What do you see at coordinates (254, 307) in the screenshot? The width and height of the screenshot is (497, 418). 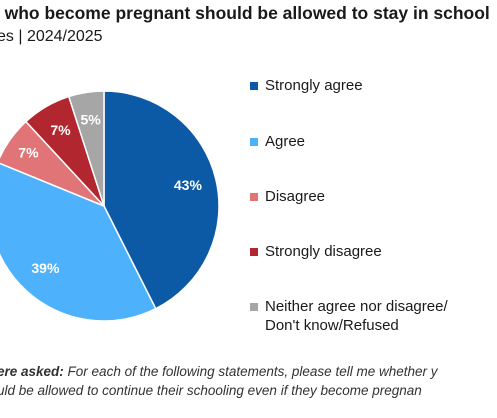 I see `legend-swatch-neither` at bounding box center [254, 307].